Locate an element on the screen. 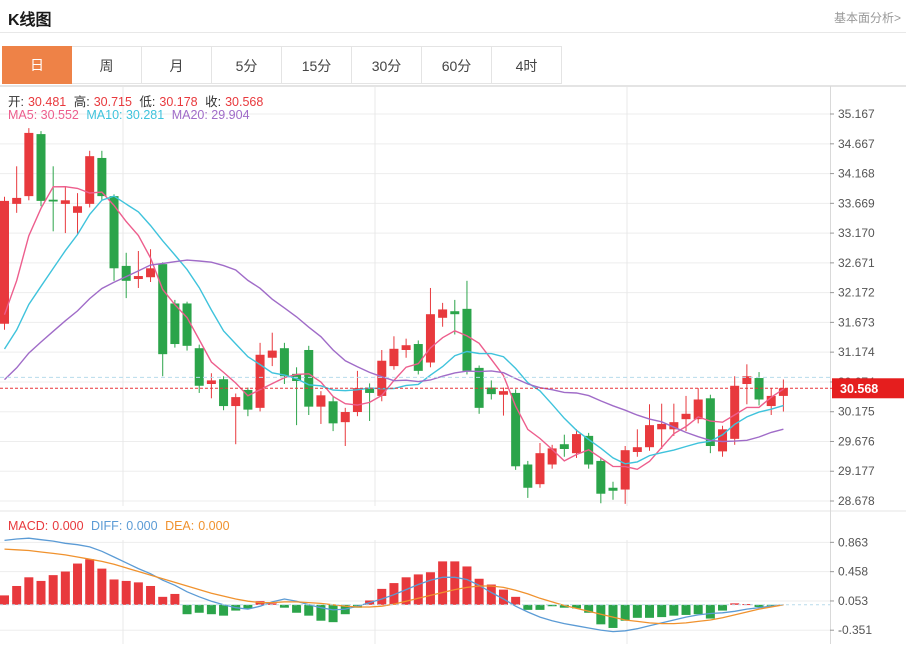  svg-text: 34.667 is located at coordinates (856, 144).